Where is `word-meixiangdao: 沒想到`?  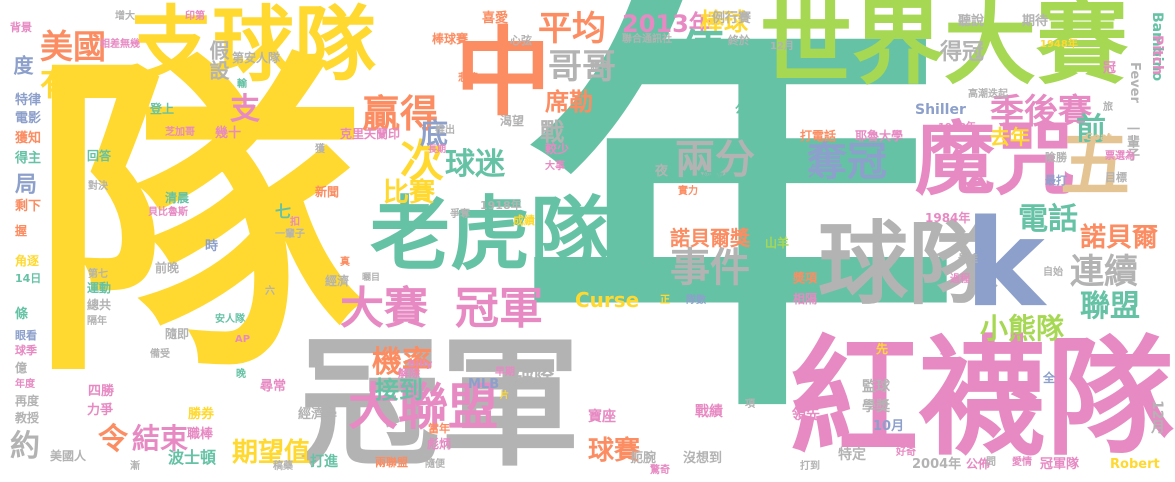
word-meixiangdao: 沒想到 is located at coordinates (703, 458).